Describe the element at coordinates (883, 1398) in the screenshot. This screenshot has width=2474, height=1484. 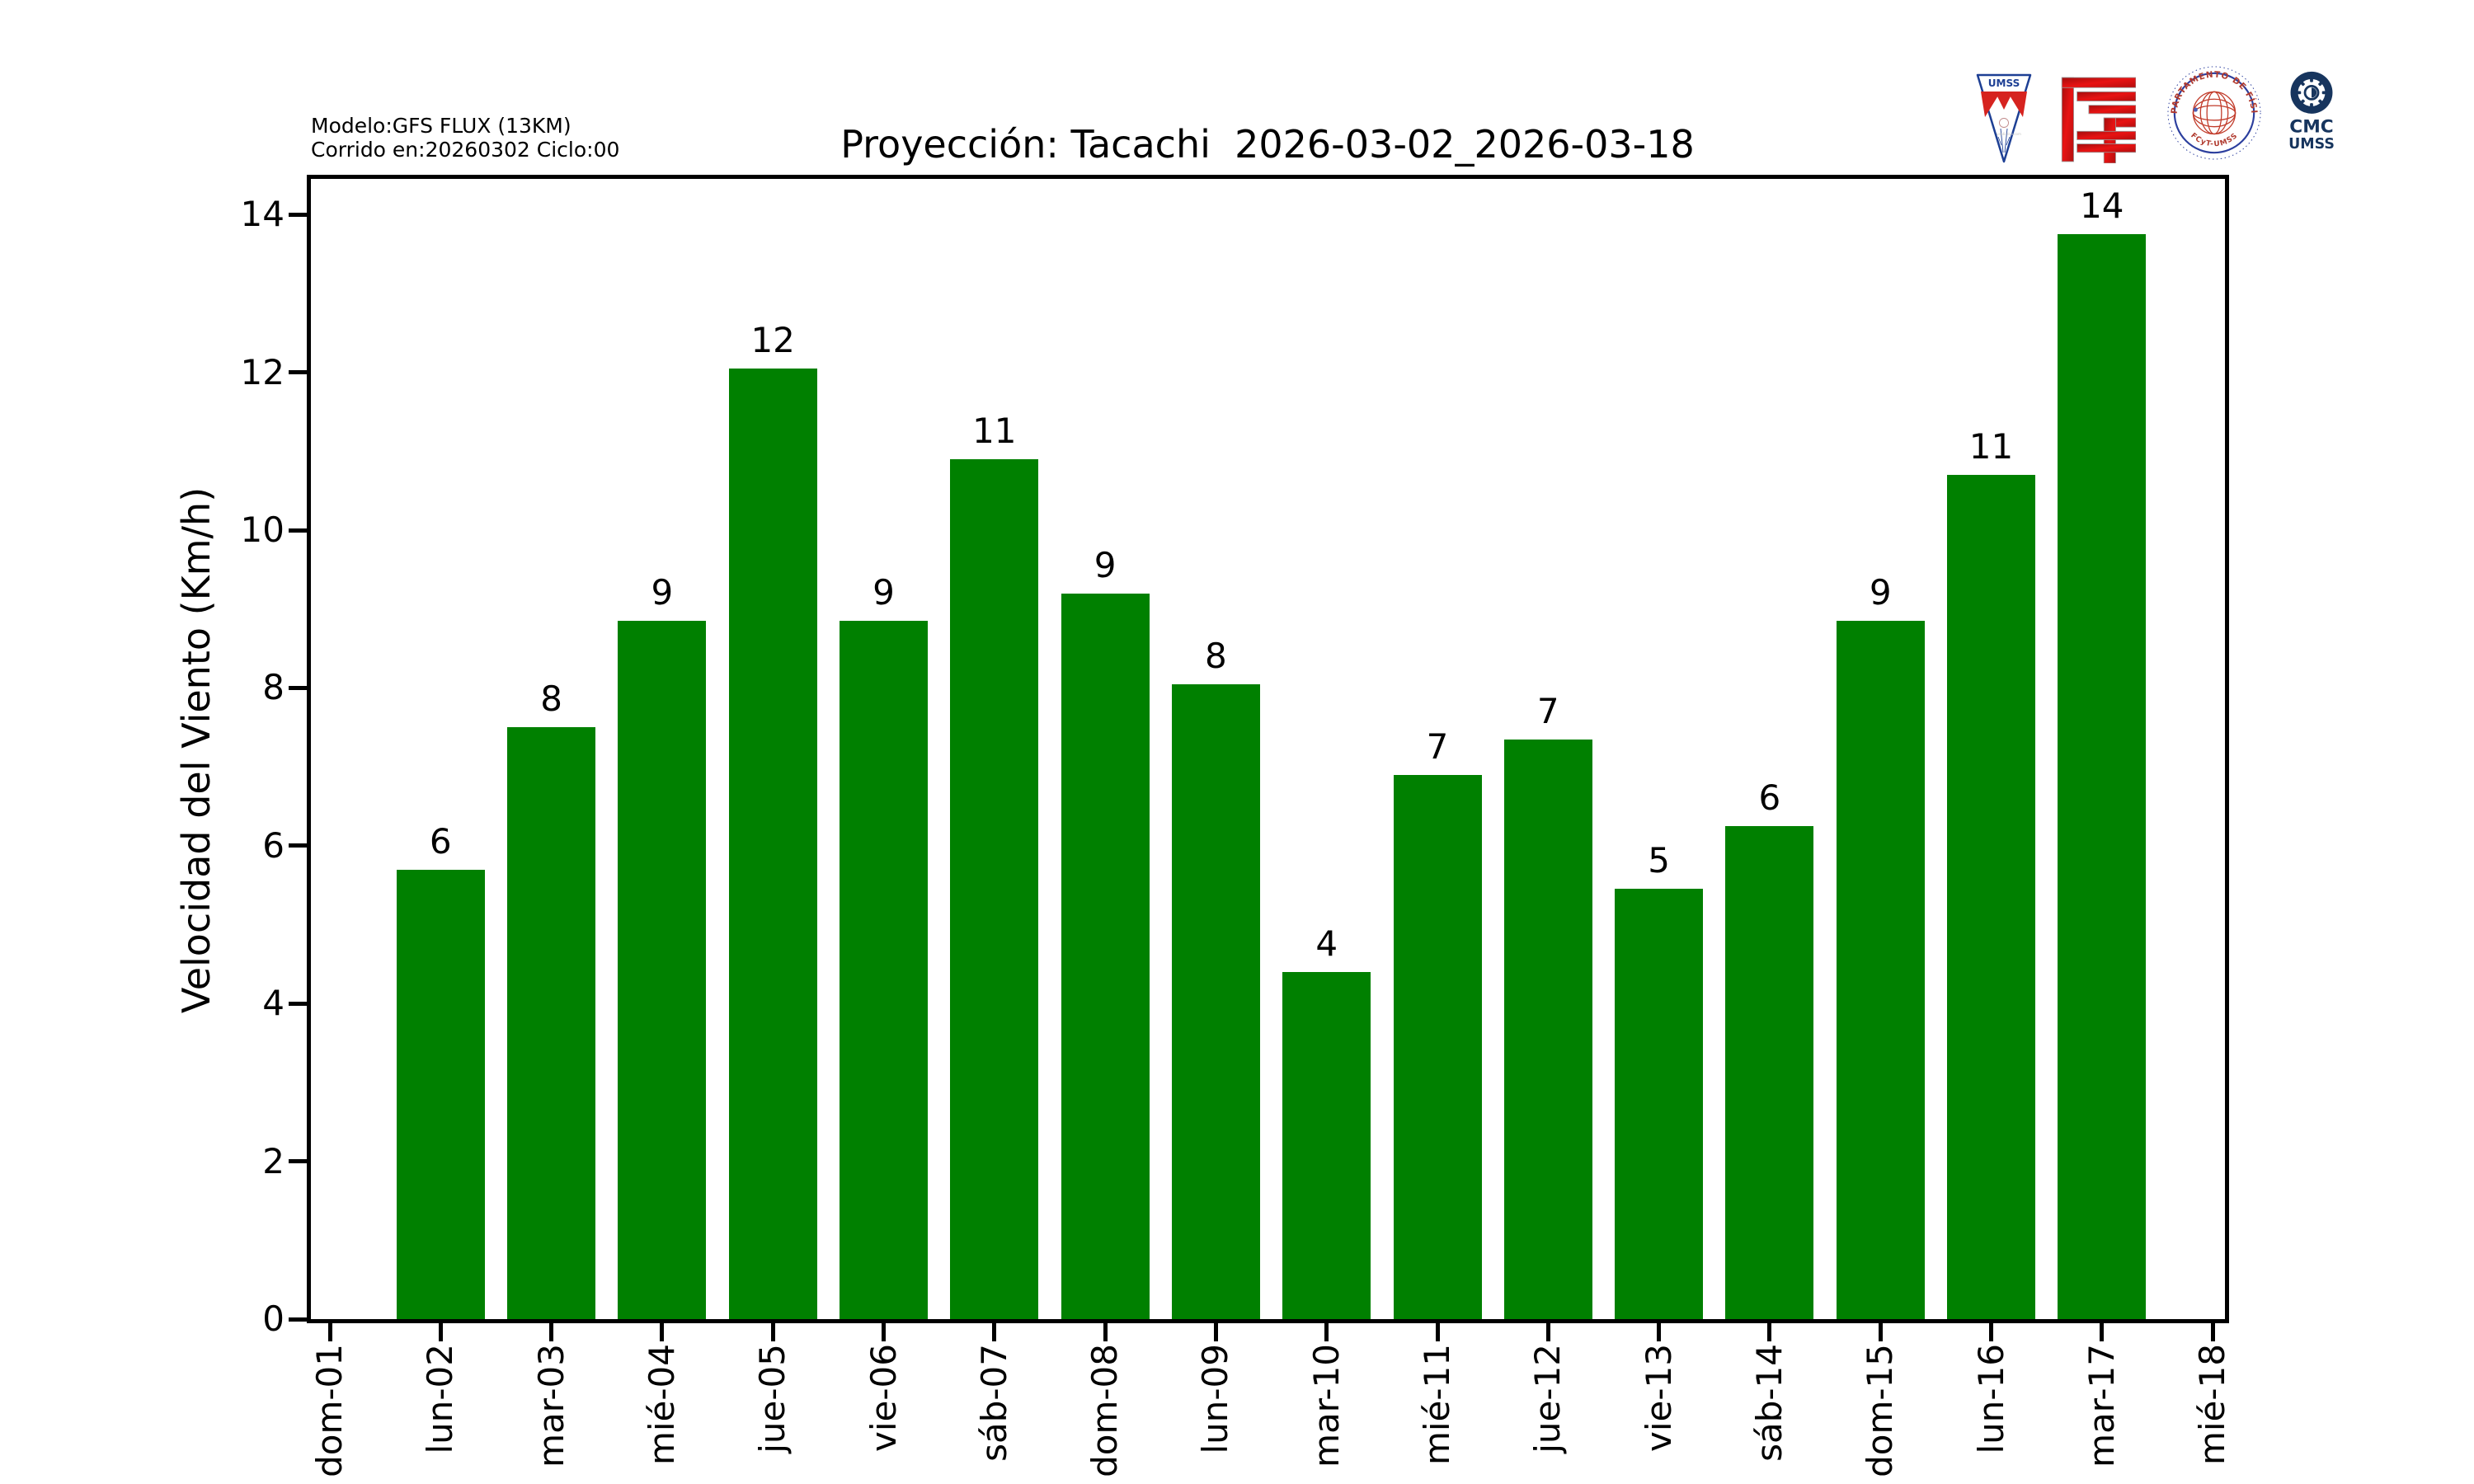
I see `x-tick-label: vie-06` at that location.